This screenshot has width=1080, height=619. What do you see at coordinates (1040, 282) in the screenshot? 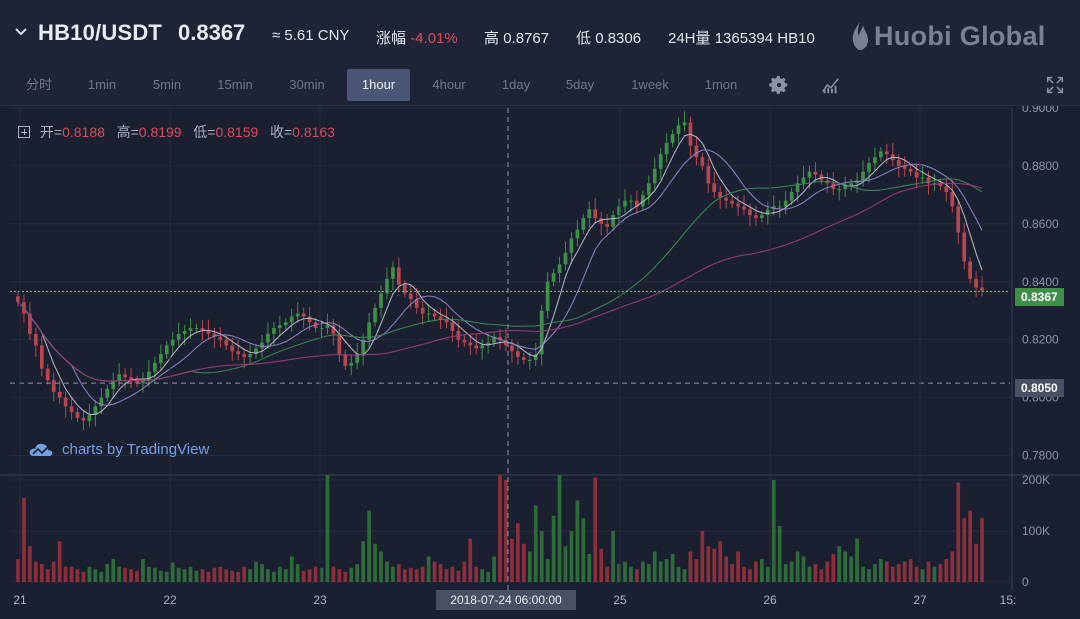
I see `price-tick-label: 0.8400` at bounding box center [1040, 282].